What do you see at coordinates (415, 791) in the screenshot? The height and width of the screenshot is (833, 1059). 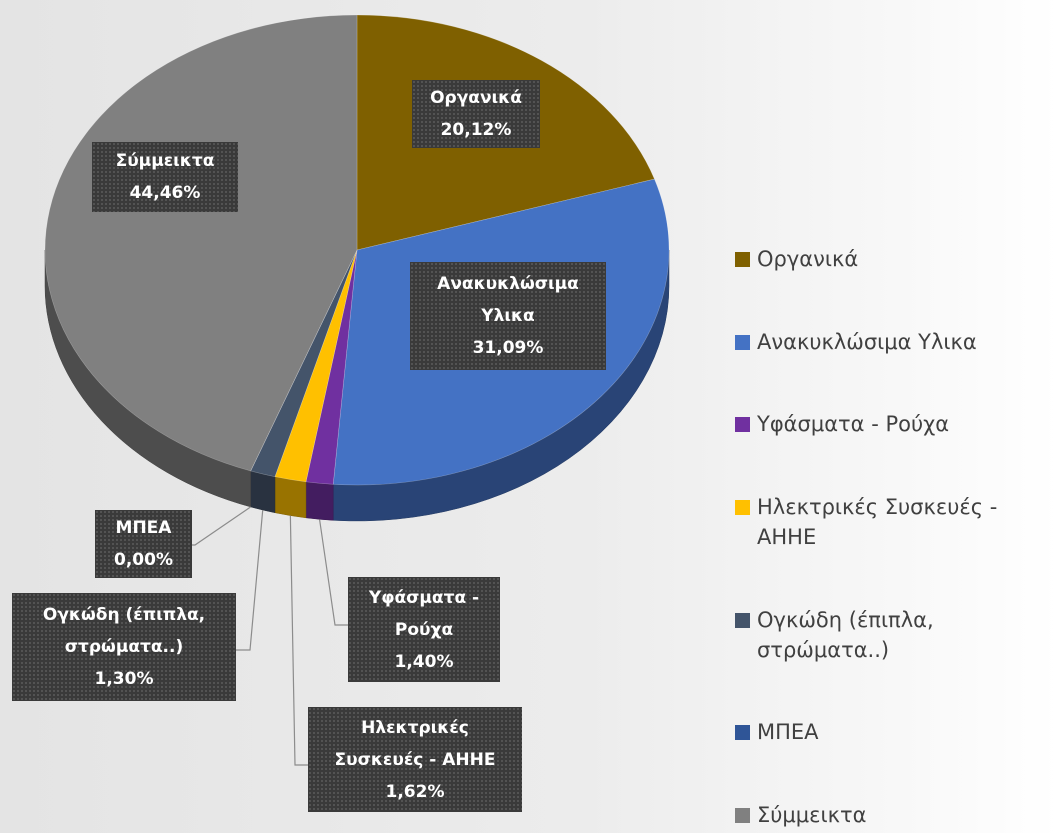 I see `data-label-value: 1,62%` at bounding box center [415, 791].